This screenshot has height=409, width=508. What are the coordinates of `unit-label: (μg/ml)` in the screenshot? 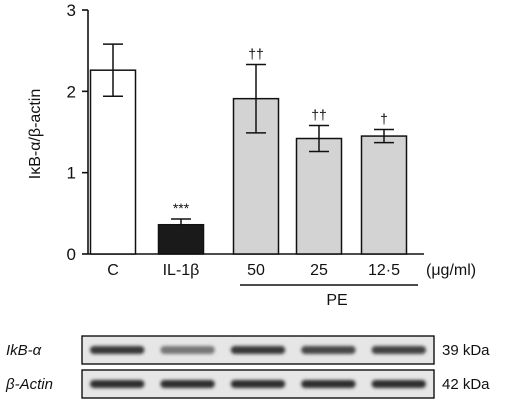 It's located at (451, 270).